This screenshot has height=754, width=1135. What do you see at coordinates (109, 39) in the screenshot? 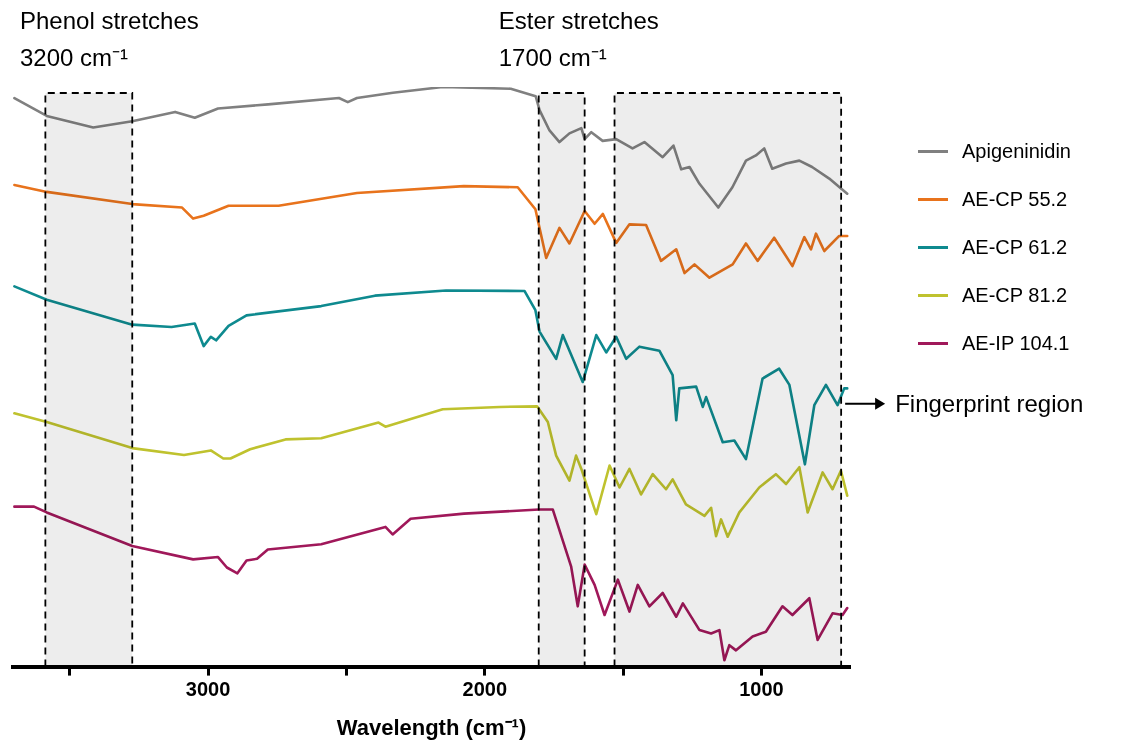
I see `band-label: Phenol stretches 3200 cm⁻¹` at bounding box center [109, 39].